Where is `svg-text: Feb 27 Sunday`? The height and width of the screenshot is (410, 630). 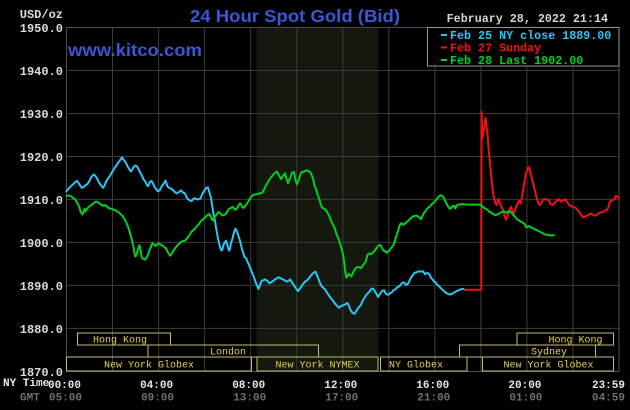 svg-text: Feb 27 Sunday is located at coordinates (495, 49).